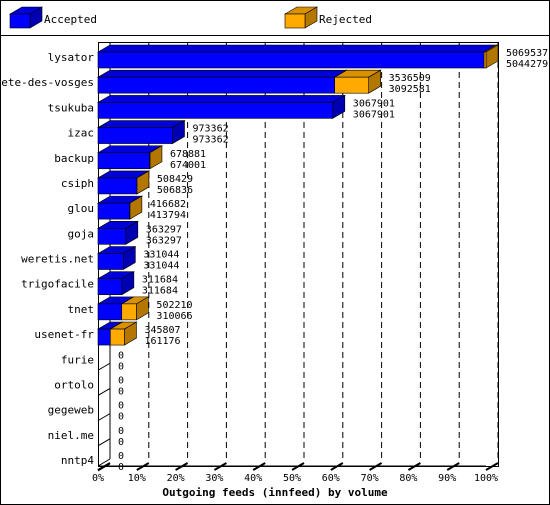  I want to click on x-tick-label: 50%, so click(292, 478).